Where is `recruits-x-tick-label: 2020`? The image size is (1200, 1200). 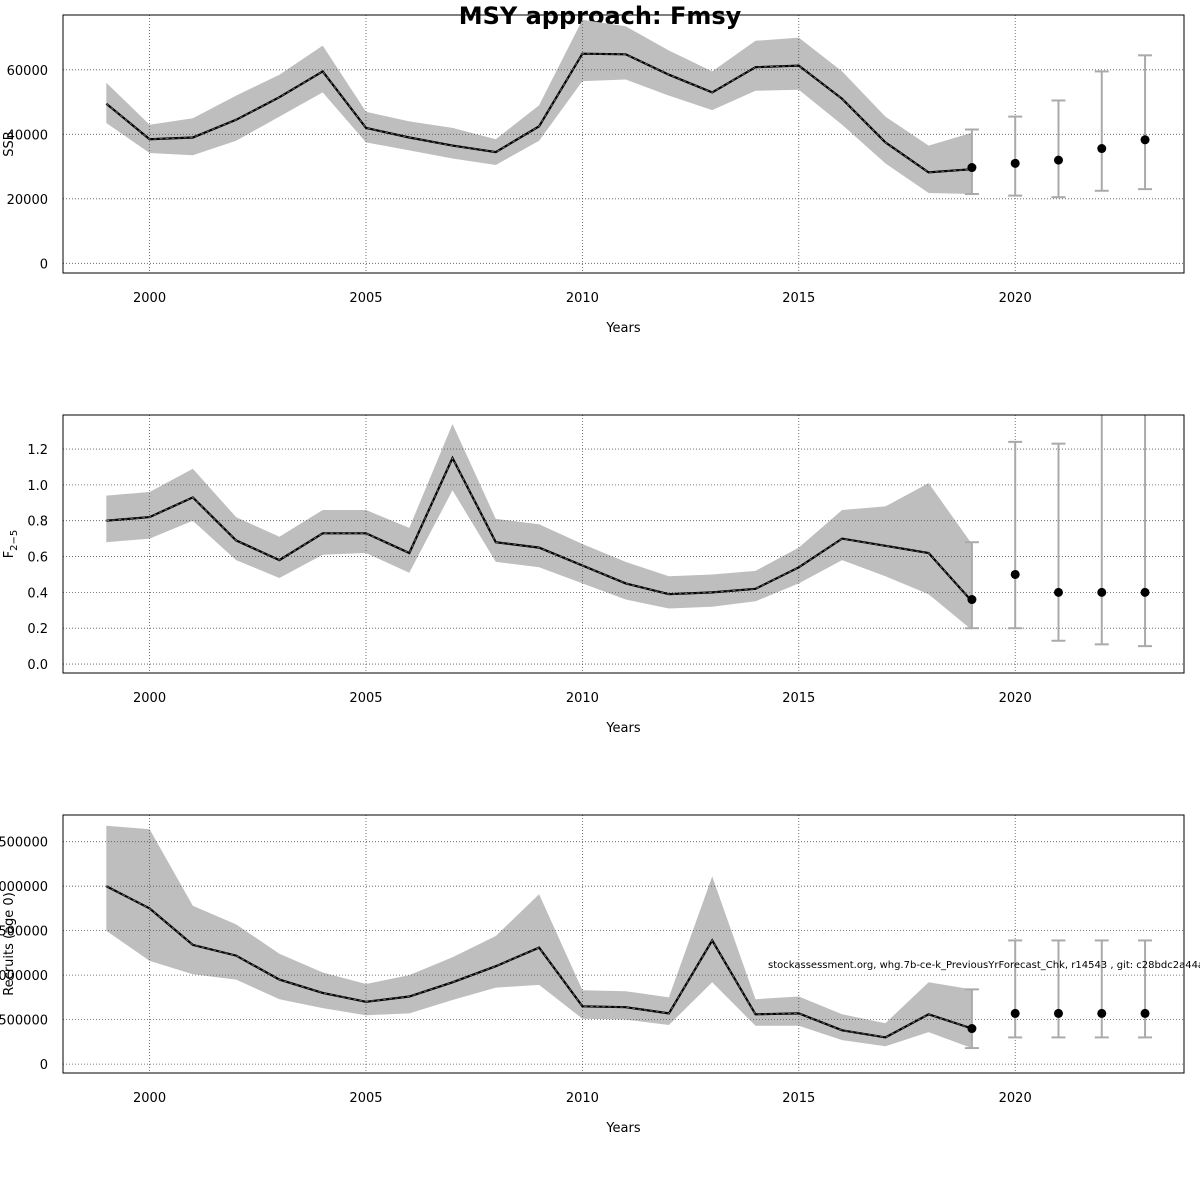 recruits-x-tick-label: 2020 is located at coordinates (1015, 1098).